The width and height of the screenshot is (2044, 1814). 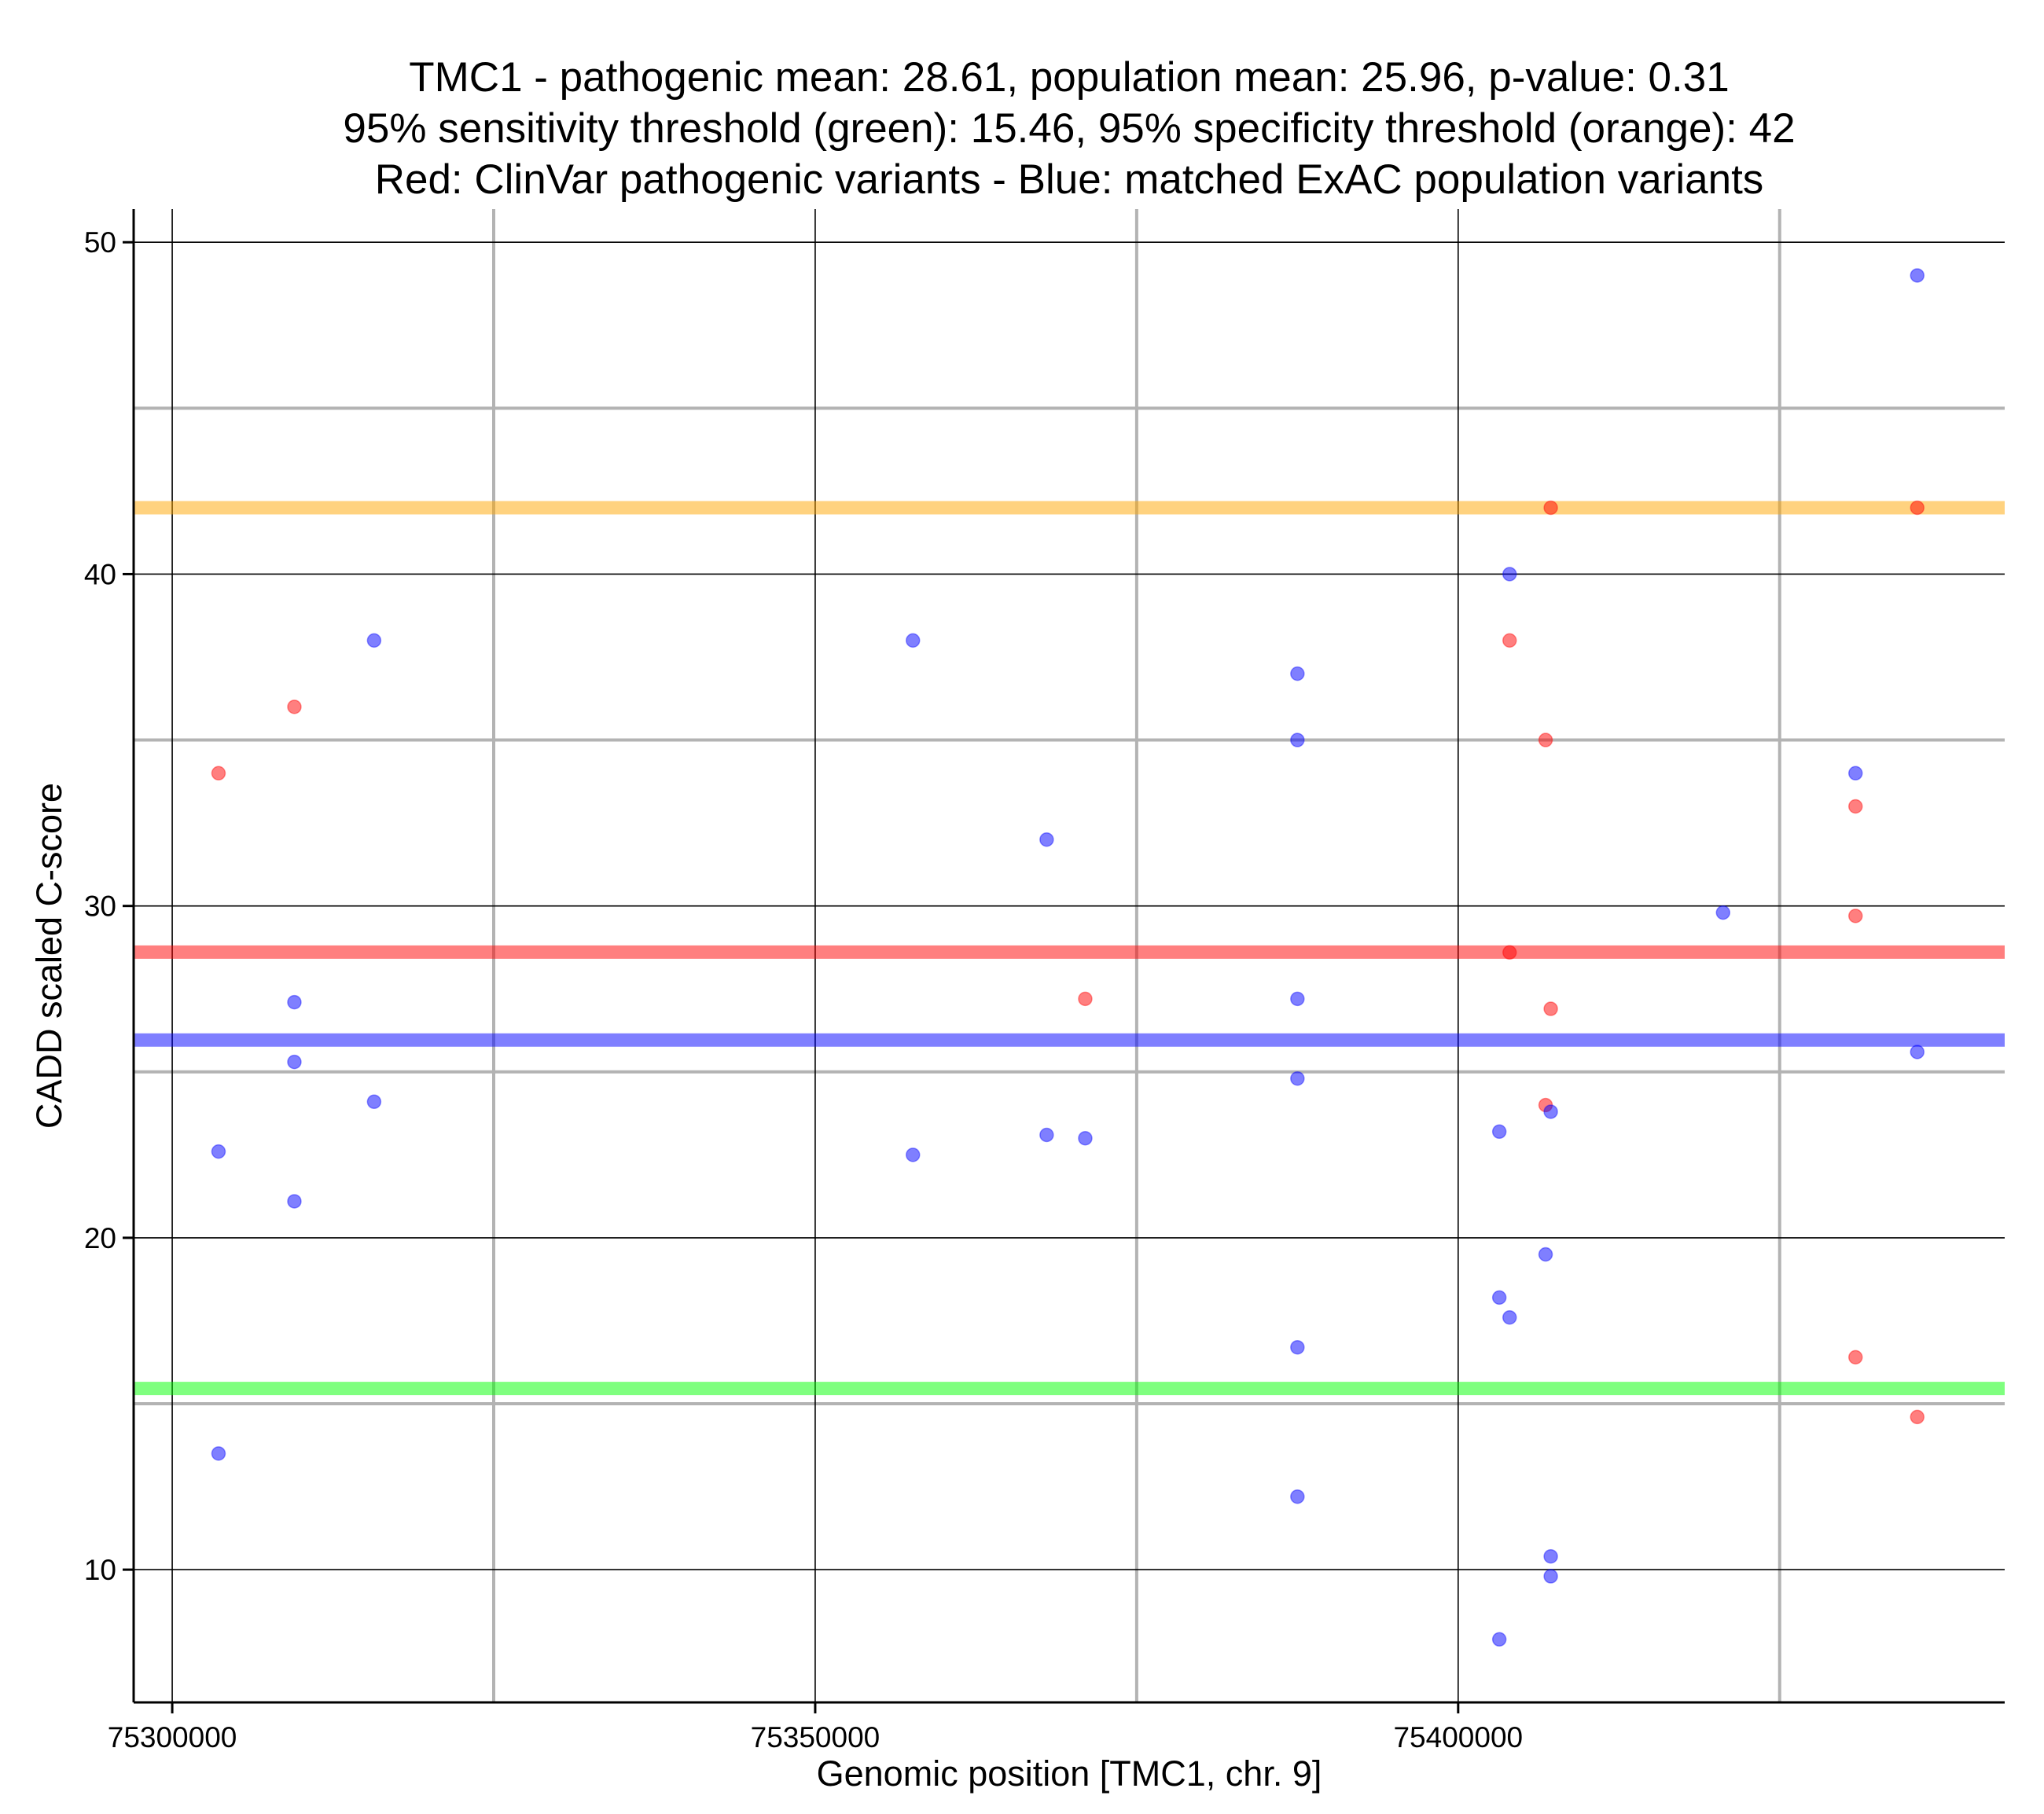 What do you see at coordinates (100, 1570) in the screenshot?
I see `y-tick-label: 10` at bounding box center [100, 1570].